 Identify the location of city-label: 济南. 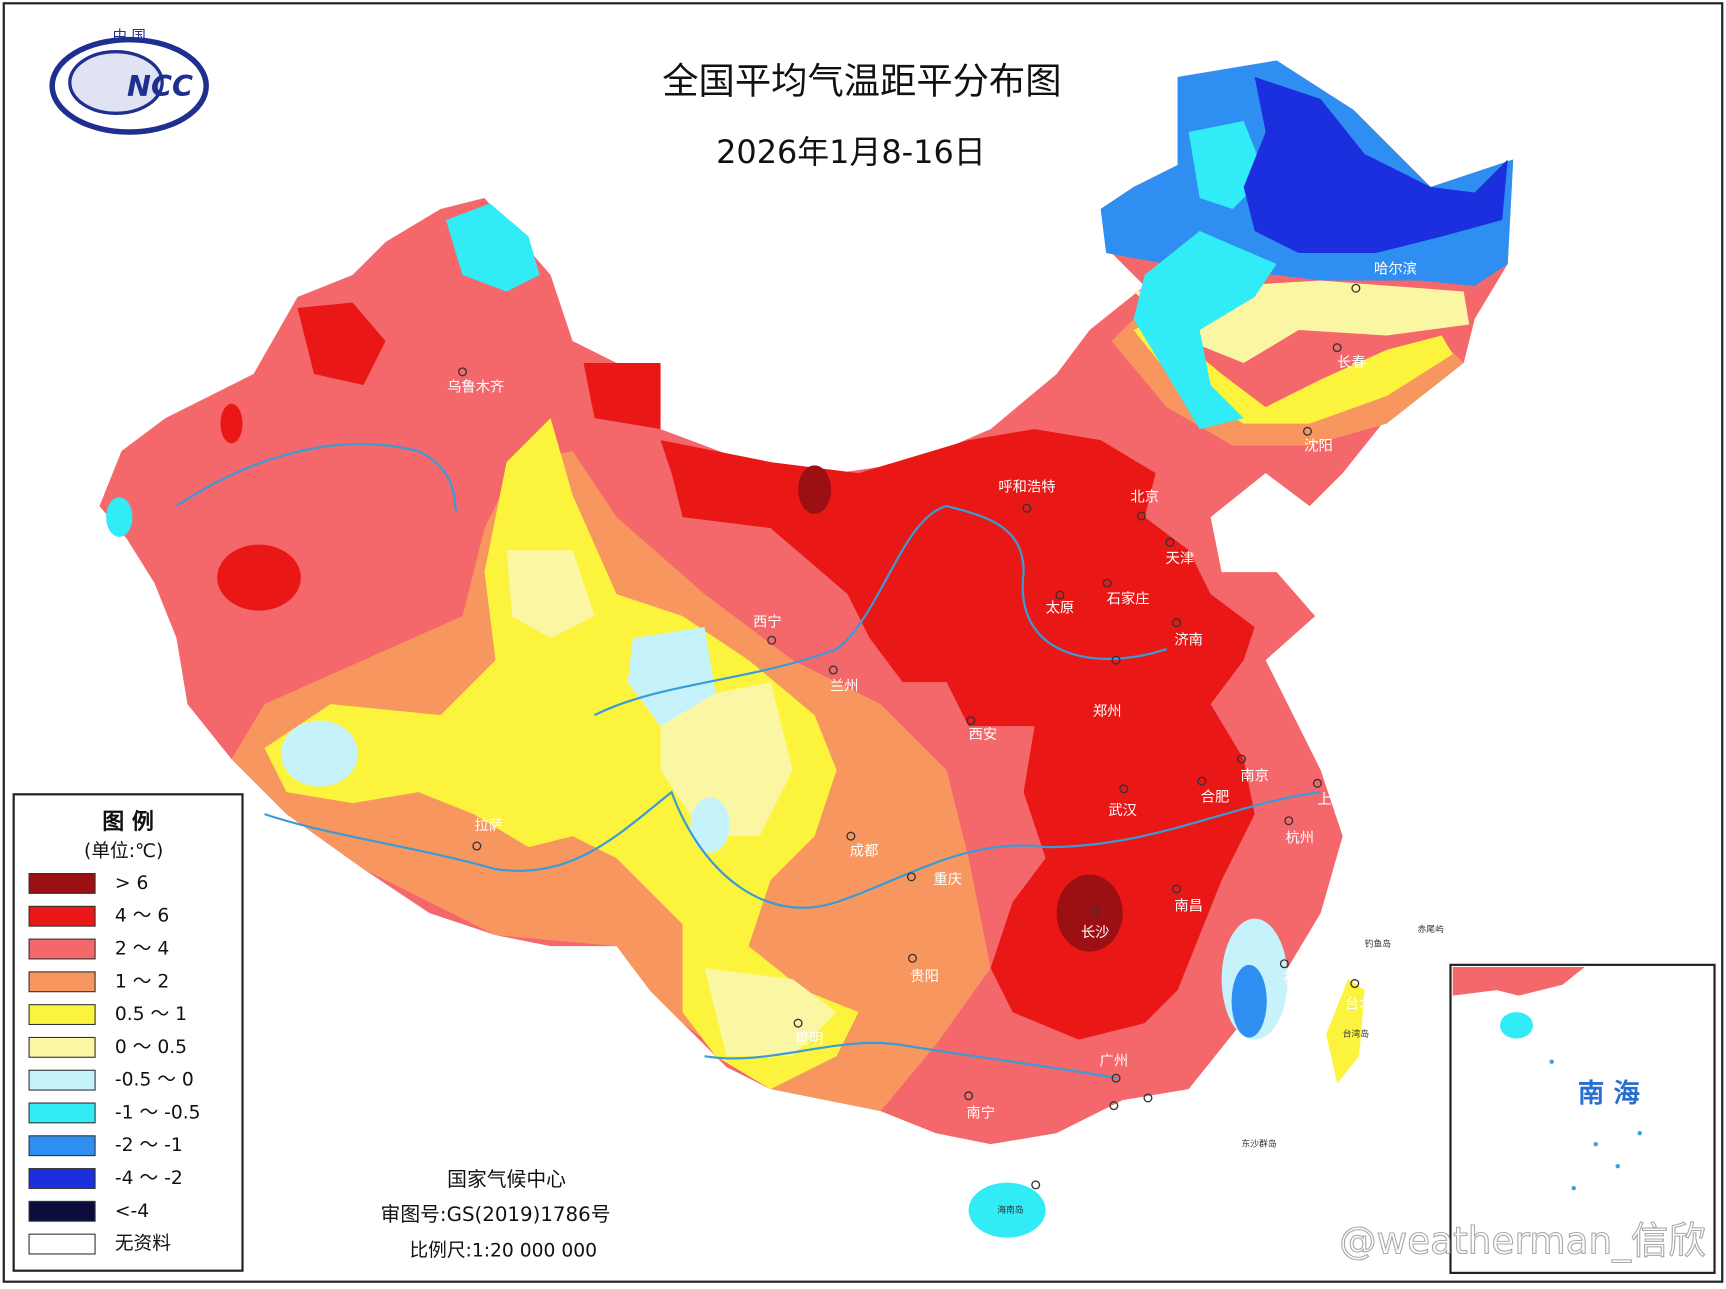
(1188, 639).